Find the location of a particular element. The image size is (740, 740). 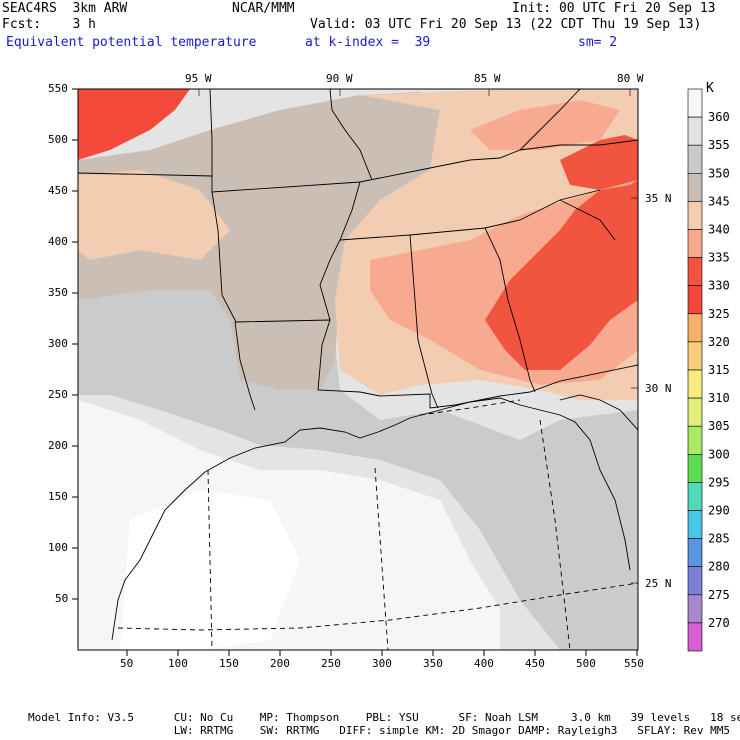

y-tick-label: 450 is located at coordinates (58, 190).